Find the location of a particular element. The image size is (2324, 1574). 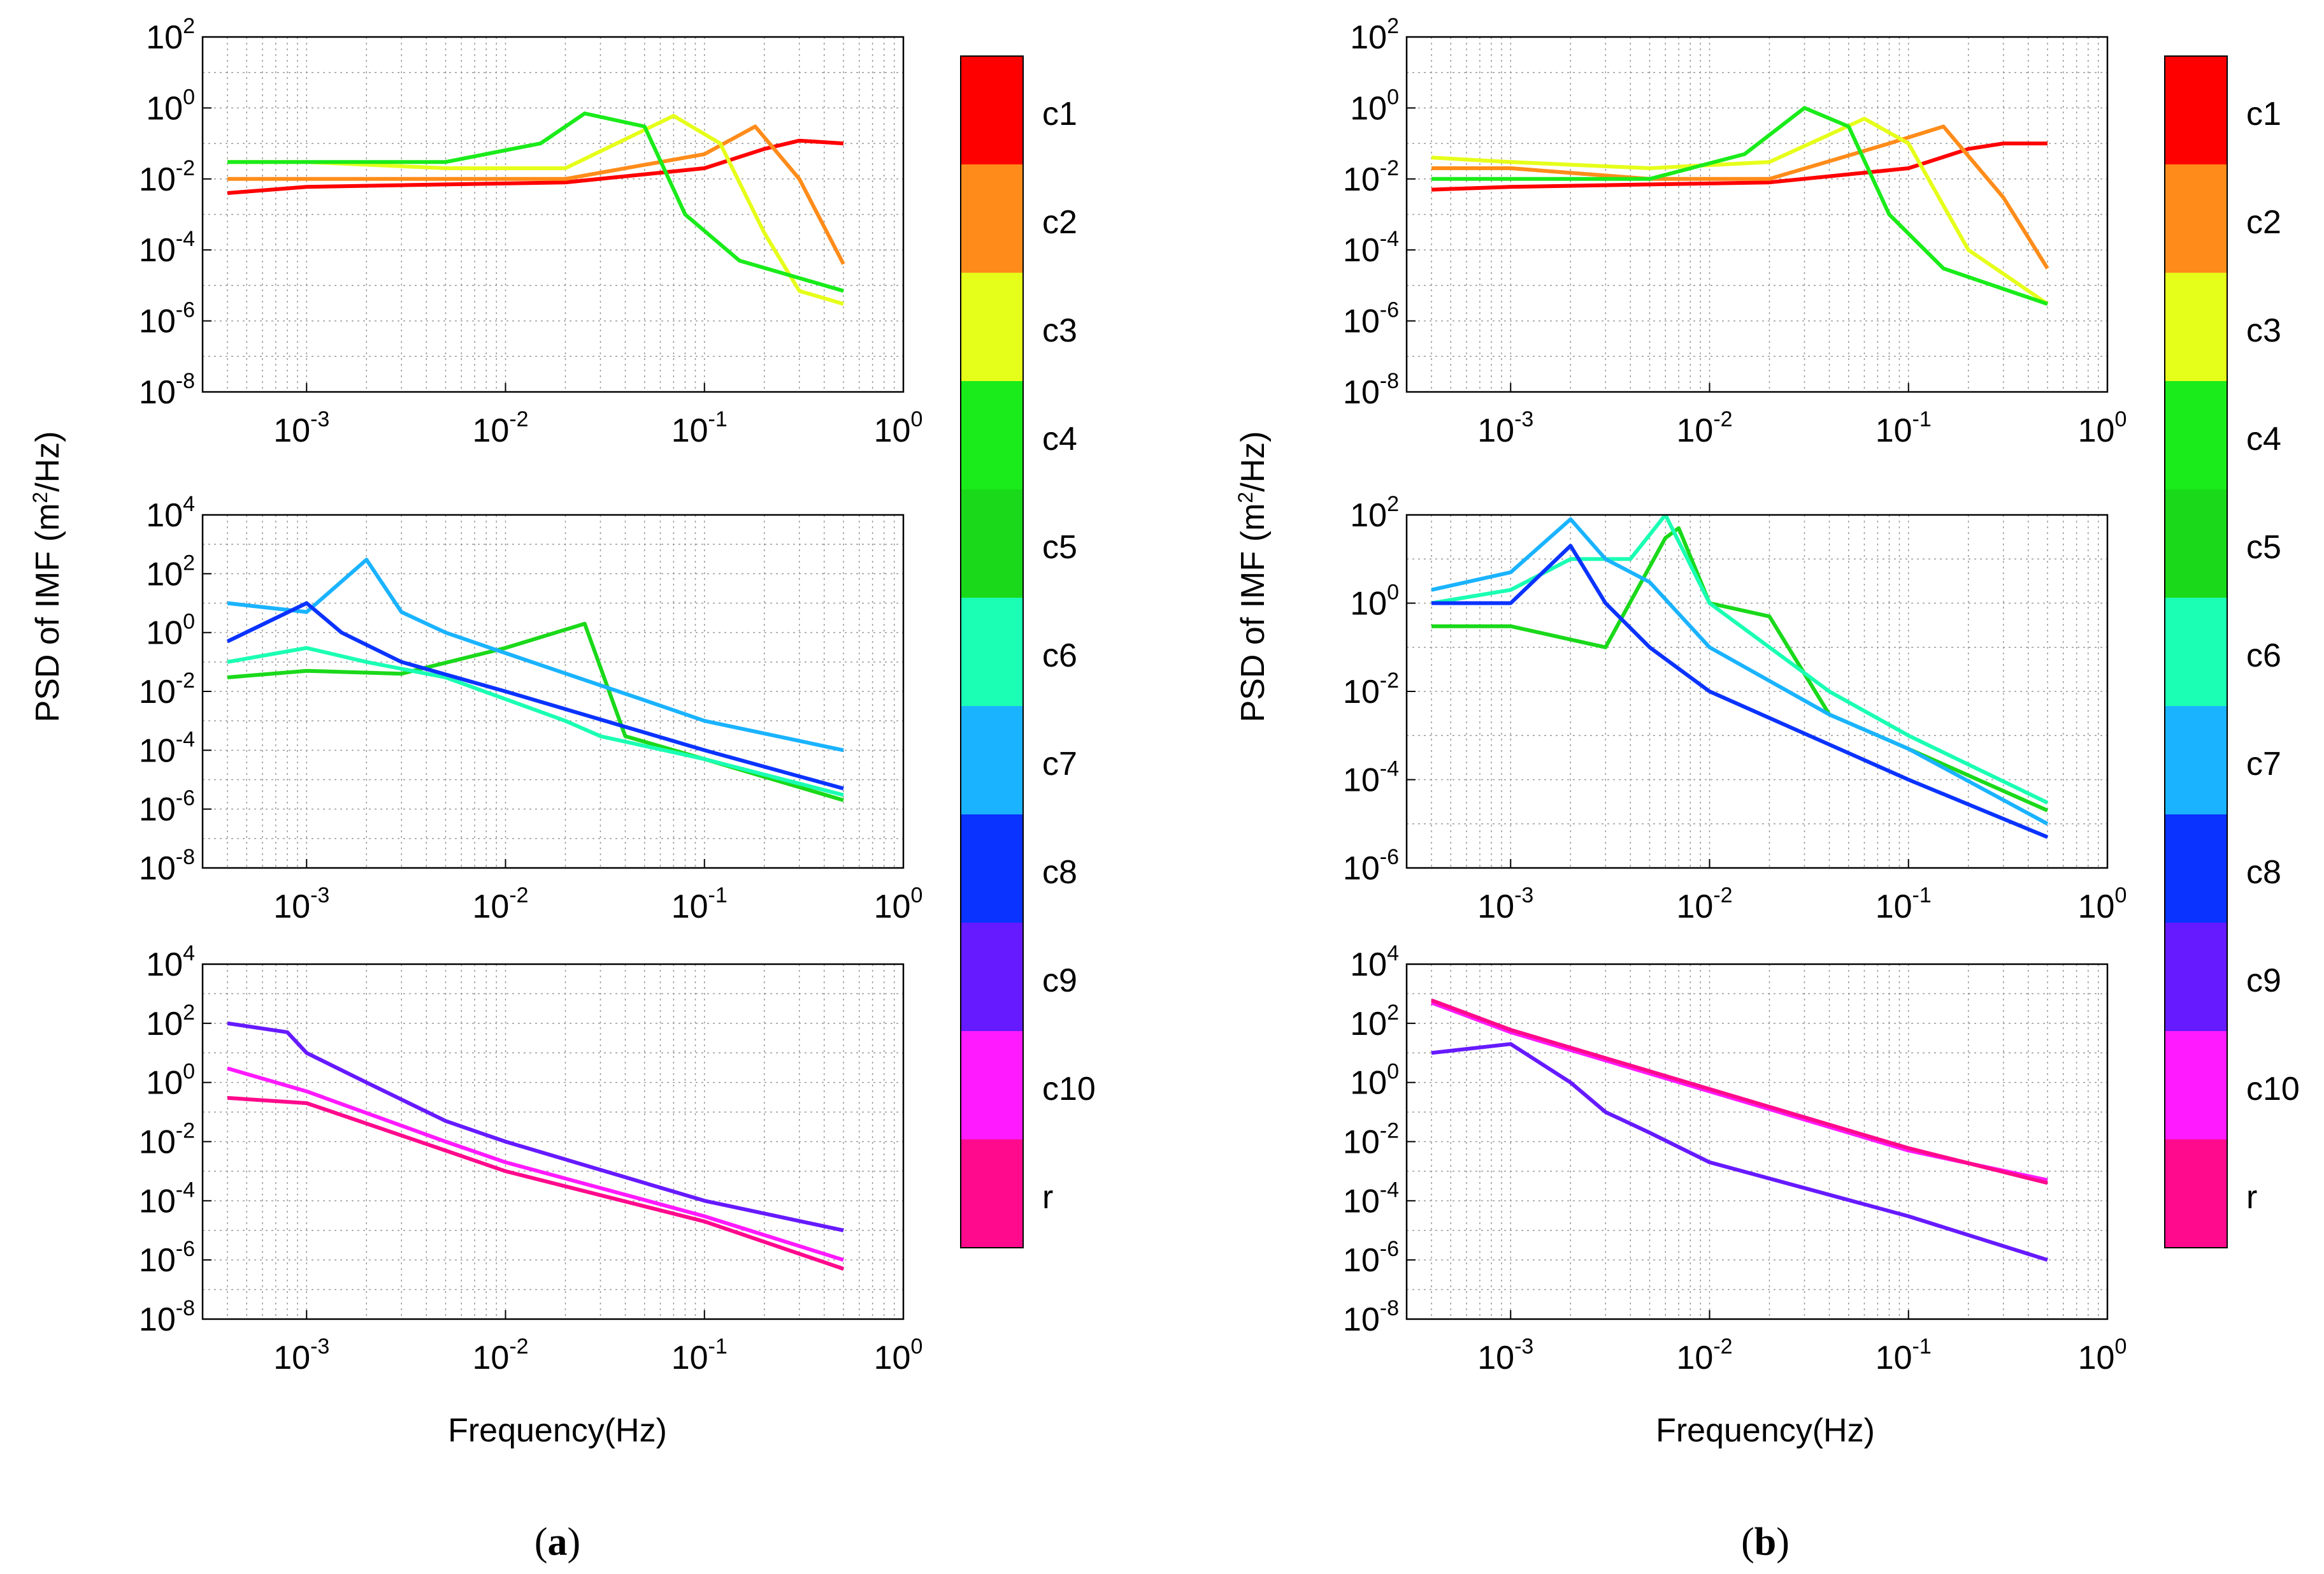

colorbar-label: r is located at coordinates (1047, 1197).